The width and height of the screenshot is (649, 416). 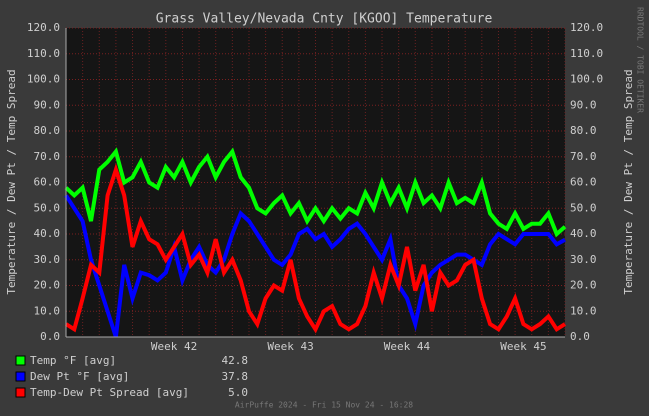 What do you see at coordinates (238, 392) in the screenshot?
I see `legend-value: 5.0` at bounding box center [238, 392].